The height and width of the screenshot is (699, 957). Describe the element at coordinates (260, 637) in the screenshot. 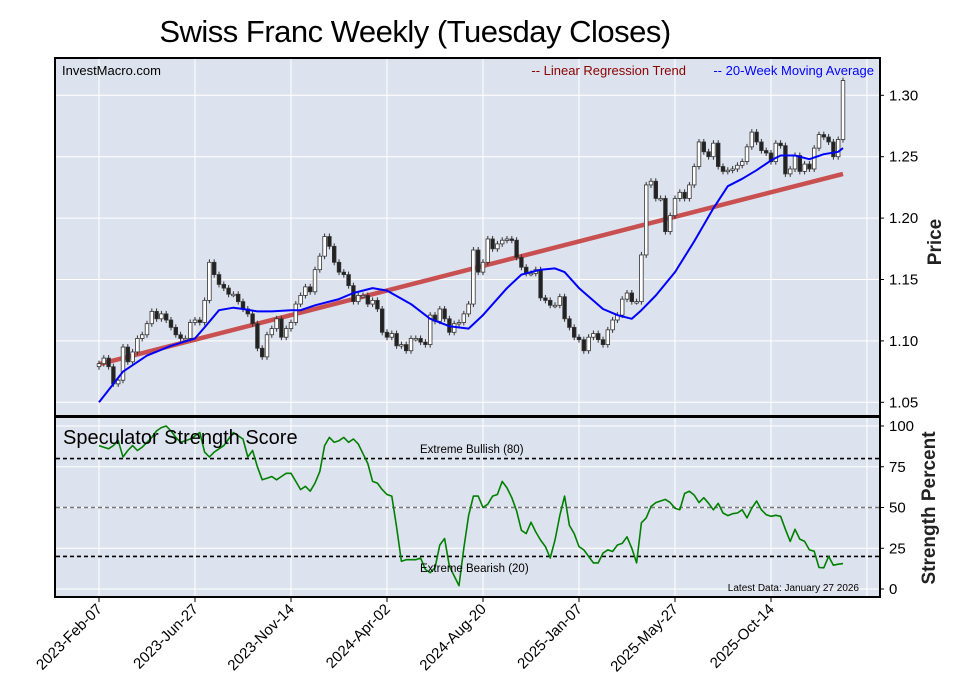

I see `x-tick-label: 2023-Nov-14` at that location.